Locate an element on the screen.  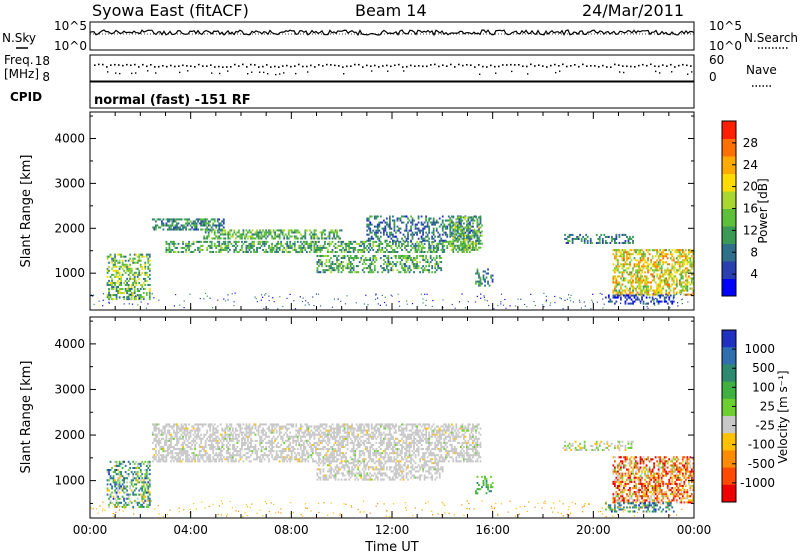
nave-label: Nave is located at coordinates (761, 70).